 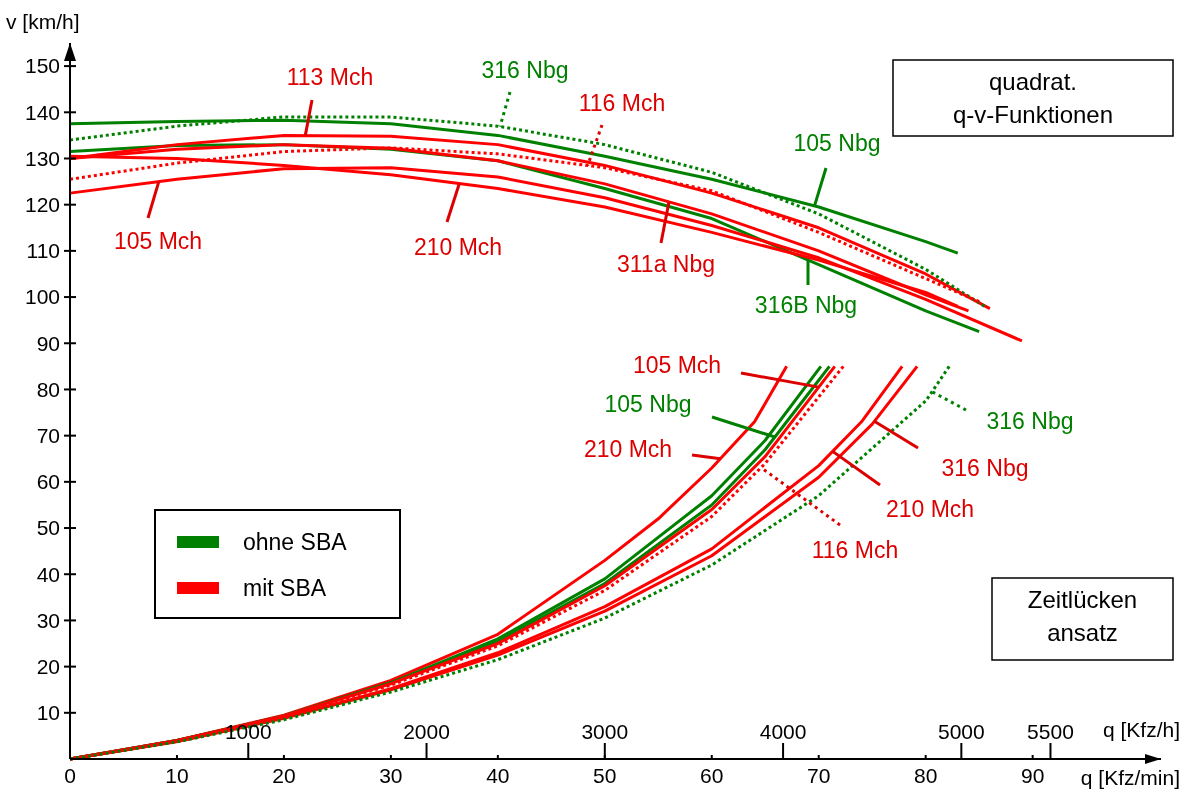 What do you see at coordinates (666, 264) in the screenshot?
I see `annotation: 311a Nbg` at bounding box center [666, 264].